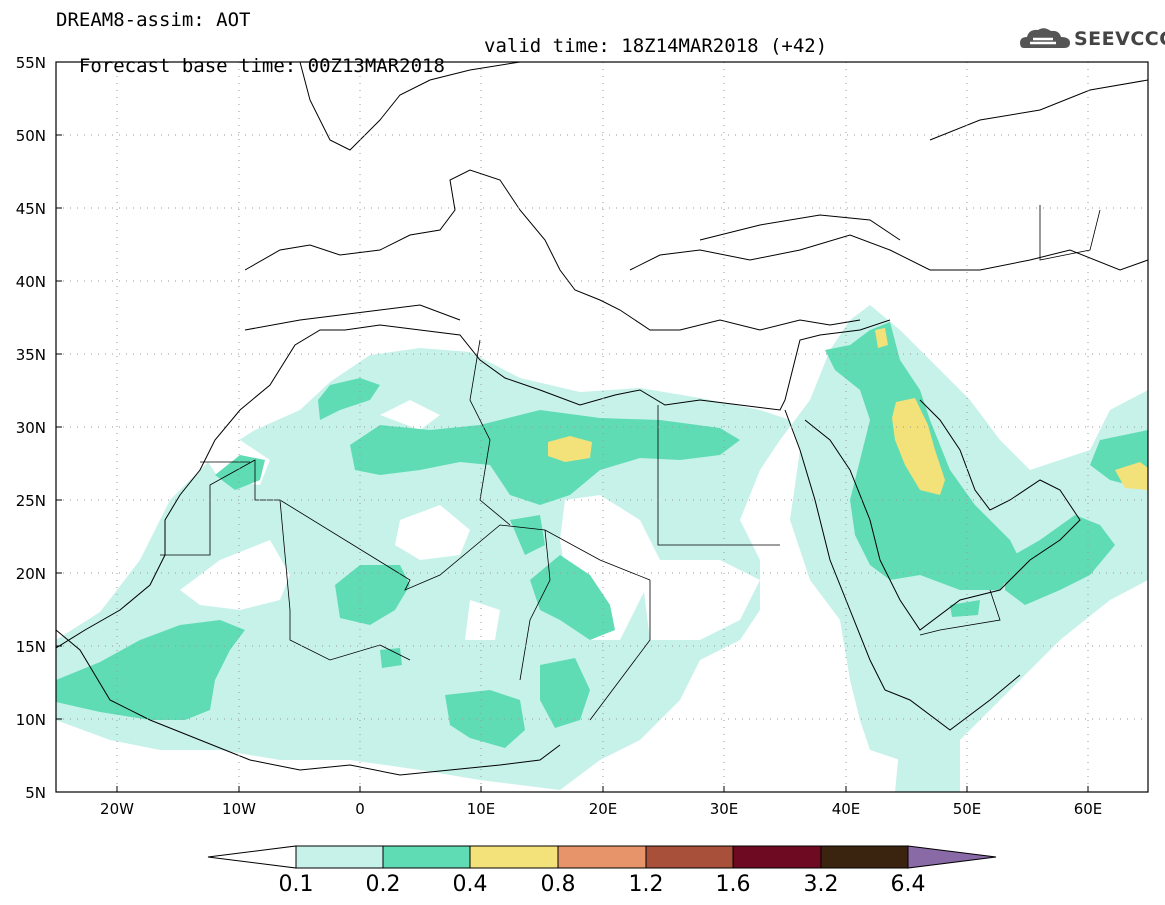 This screenshot has height=905, width=1165. What do you see at coordinates (383, 884) in the screenshot?
I see `colorbar-label: 0.2` at bounding box center [383, 884].